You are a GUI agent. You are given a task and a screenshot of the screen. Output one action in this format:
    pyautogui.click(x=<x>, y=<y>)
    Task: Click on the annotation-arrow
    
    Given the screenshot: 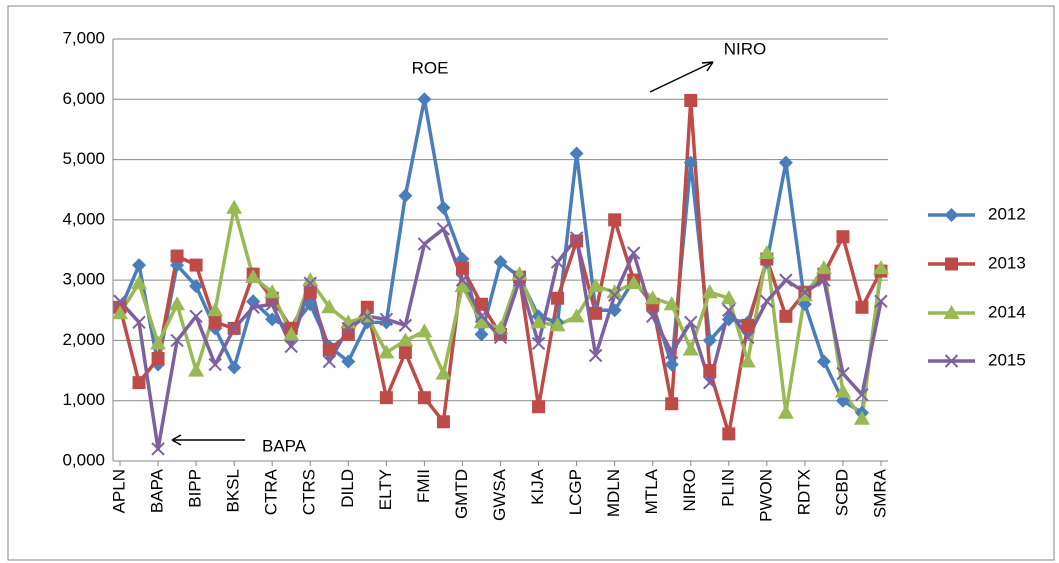 What is the action you would take?
    pyautogui.click(x=681, y=77)
    